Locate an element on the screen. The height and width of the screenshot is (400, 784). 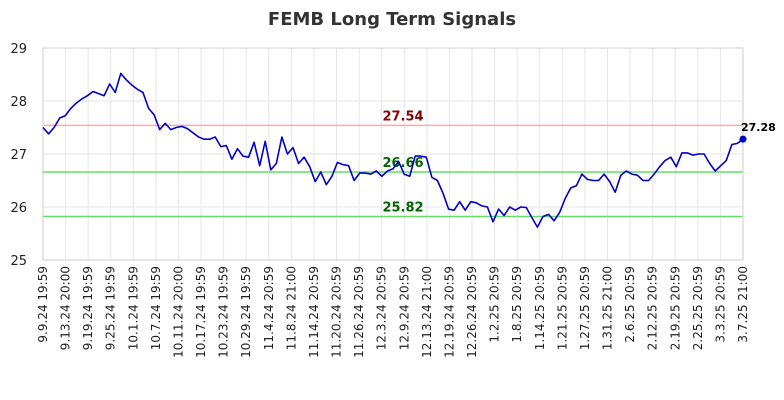
y-axis-ticks: 25 26 27 28 29 is located at coordinates (18, 155).